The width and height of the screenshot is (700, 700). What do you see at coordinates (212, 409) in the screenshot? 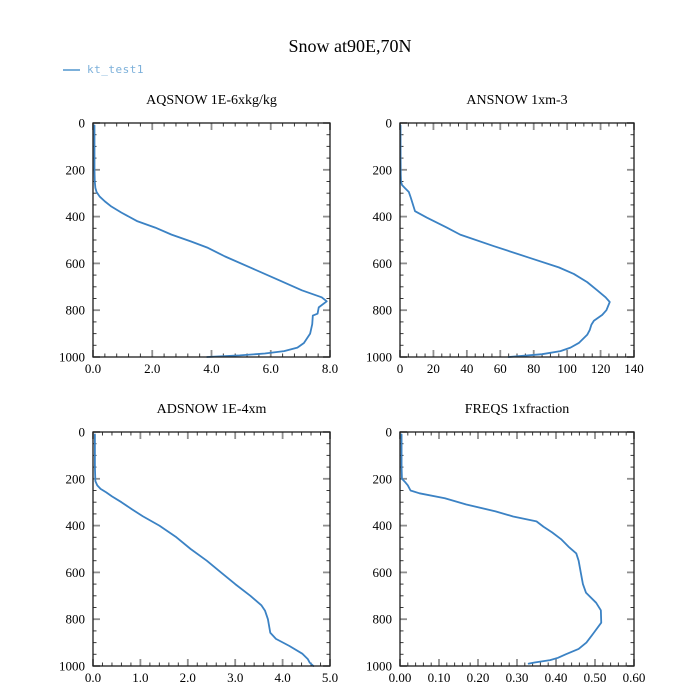
I see `plot-title-adsnow: ADSNOW 1E-4xm` at bounding box center [212, 409].